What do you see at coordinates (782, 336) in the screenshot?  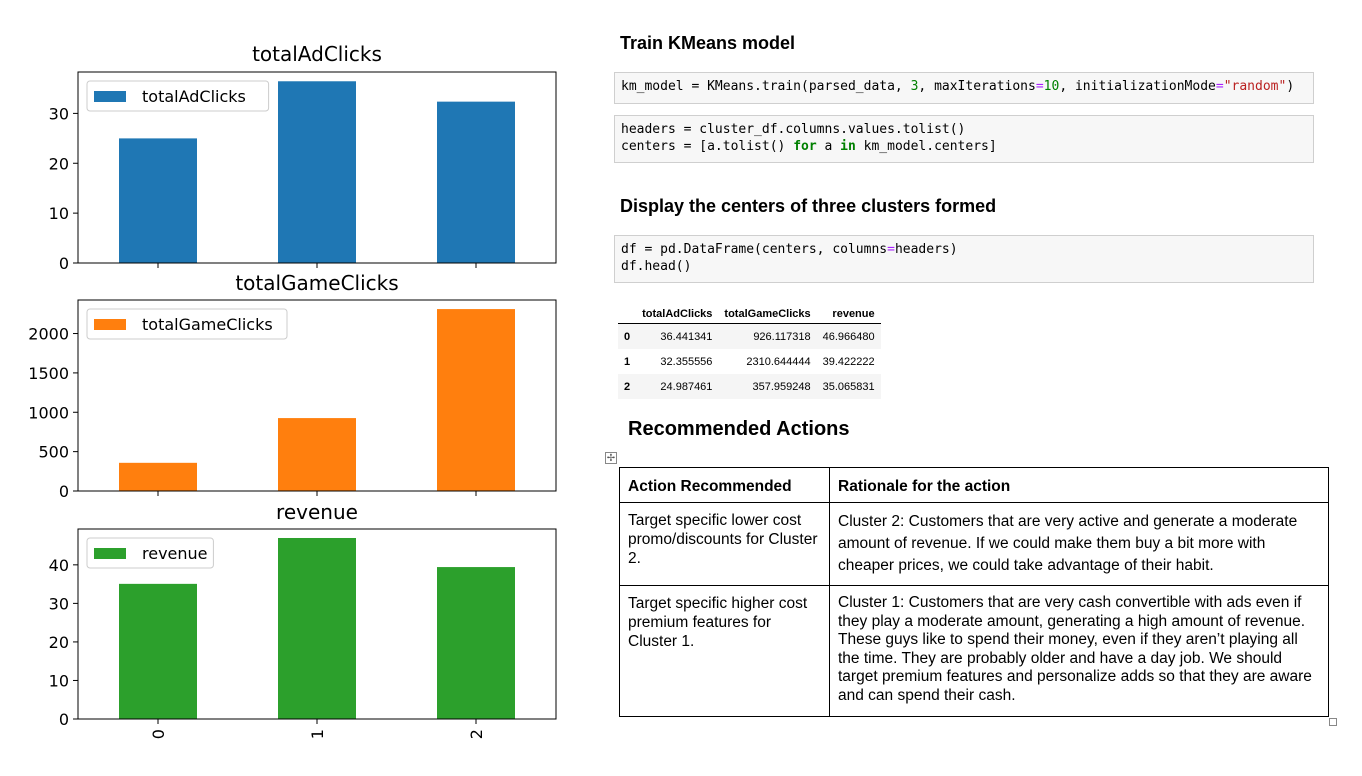 I see `cell-value: 926.117318` at bounding box center [782, 336].